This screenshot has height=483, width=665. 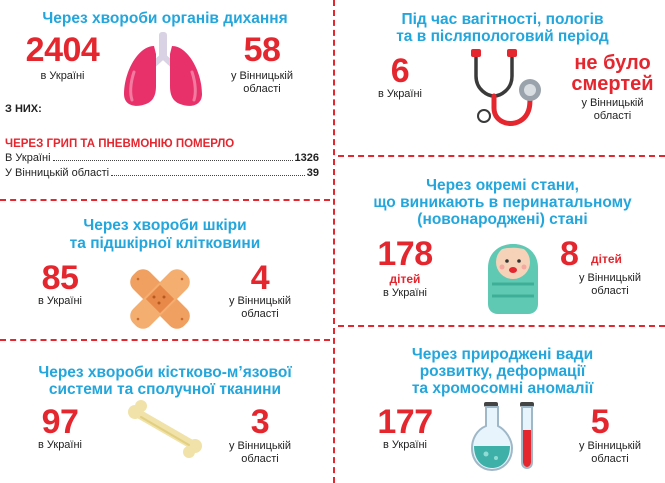 What do you see at coordinates (502, 354) in the screenshot?
I see `congenital-title-1: Через природжені вади` at bounding box center [502, 354].